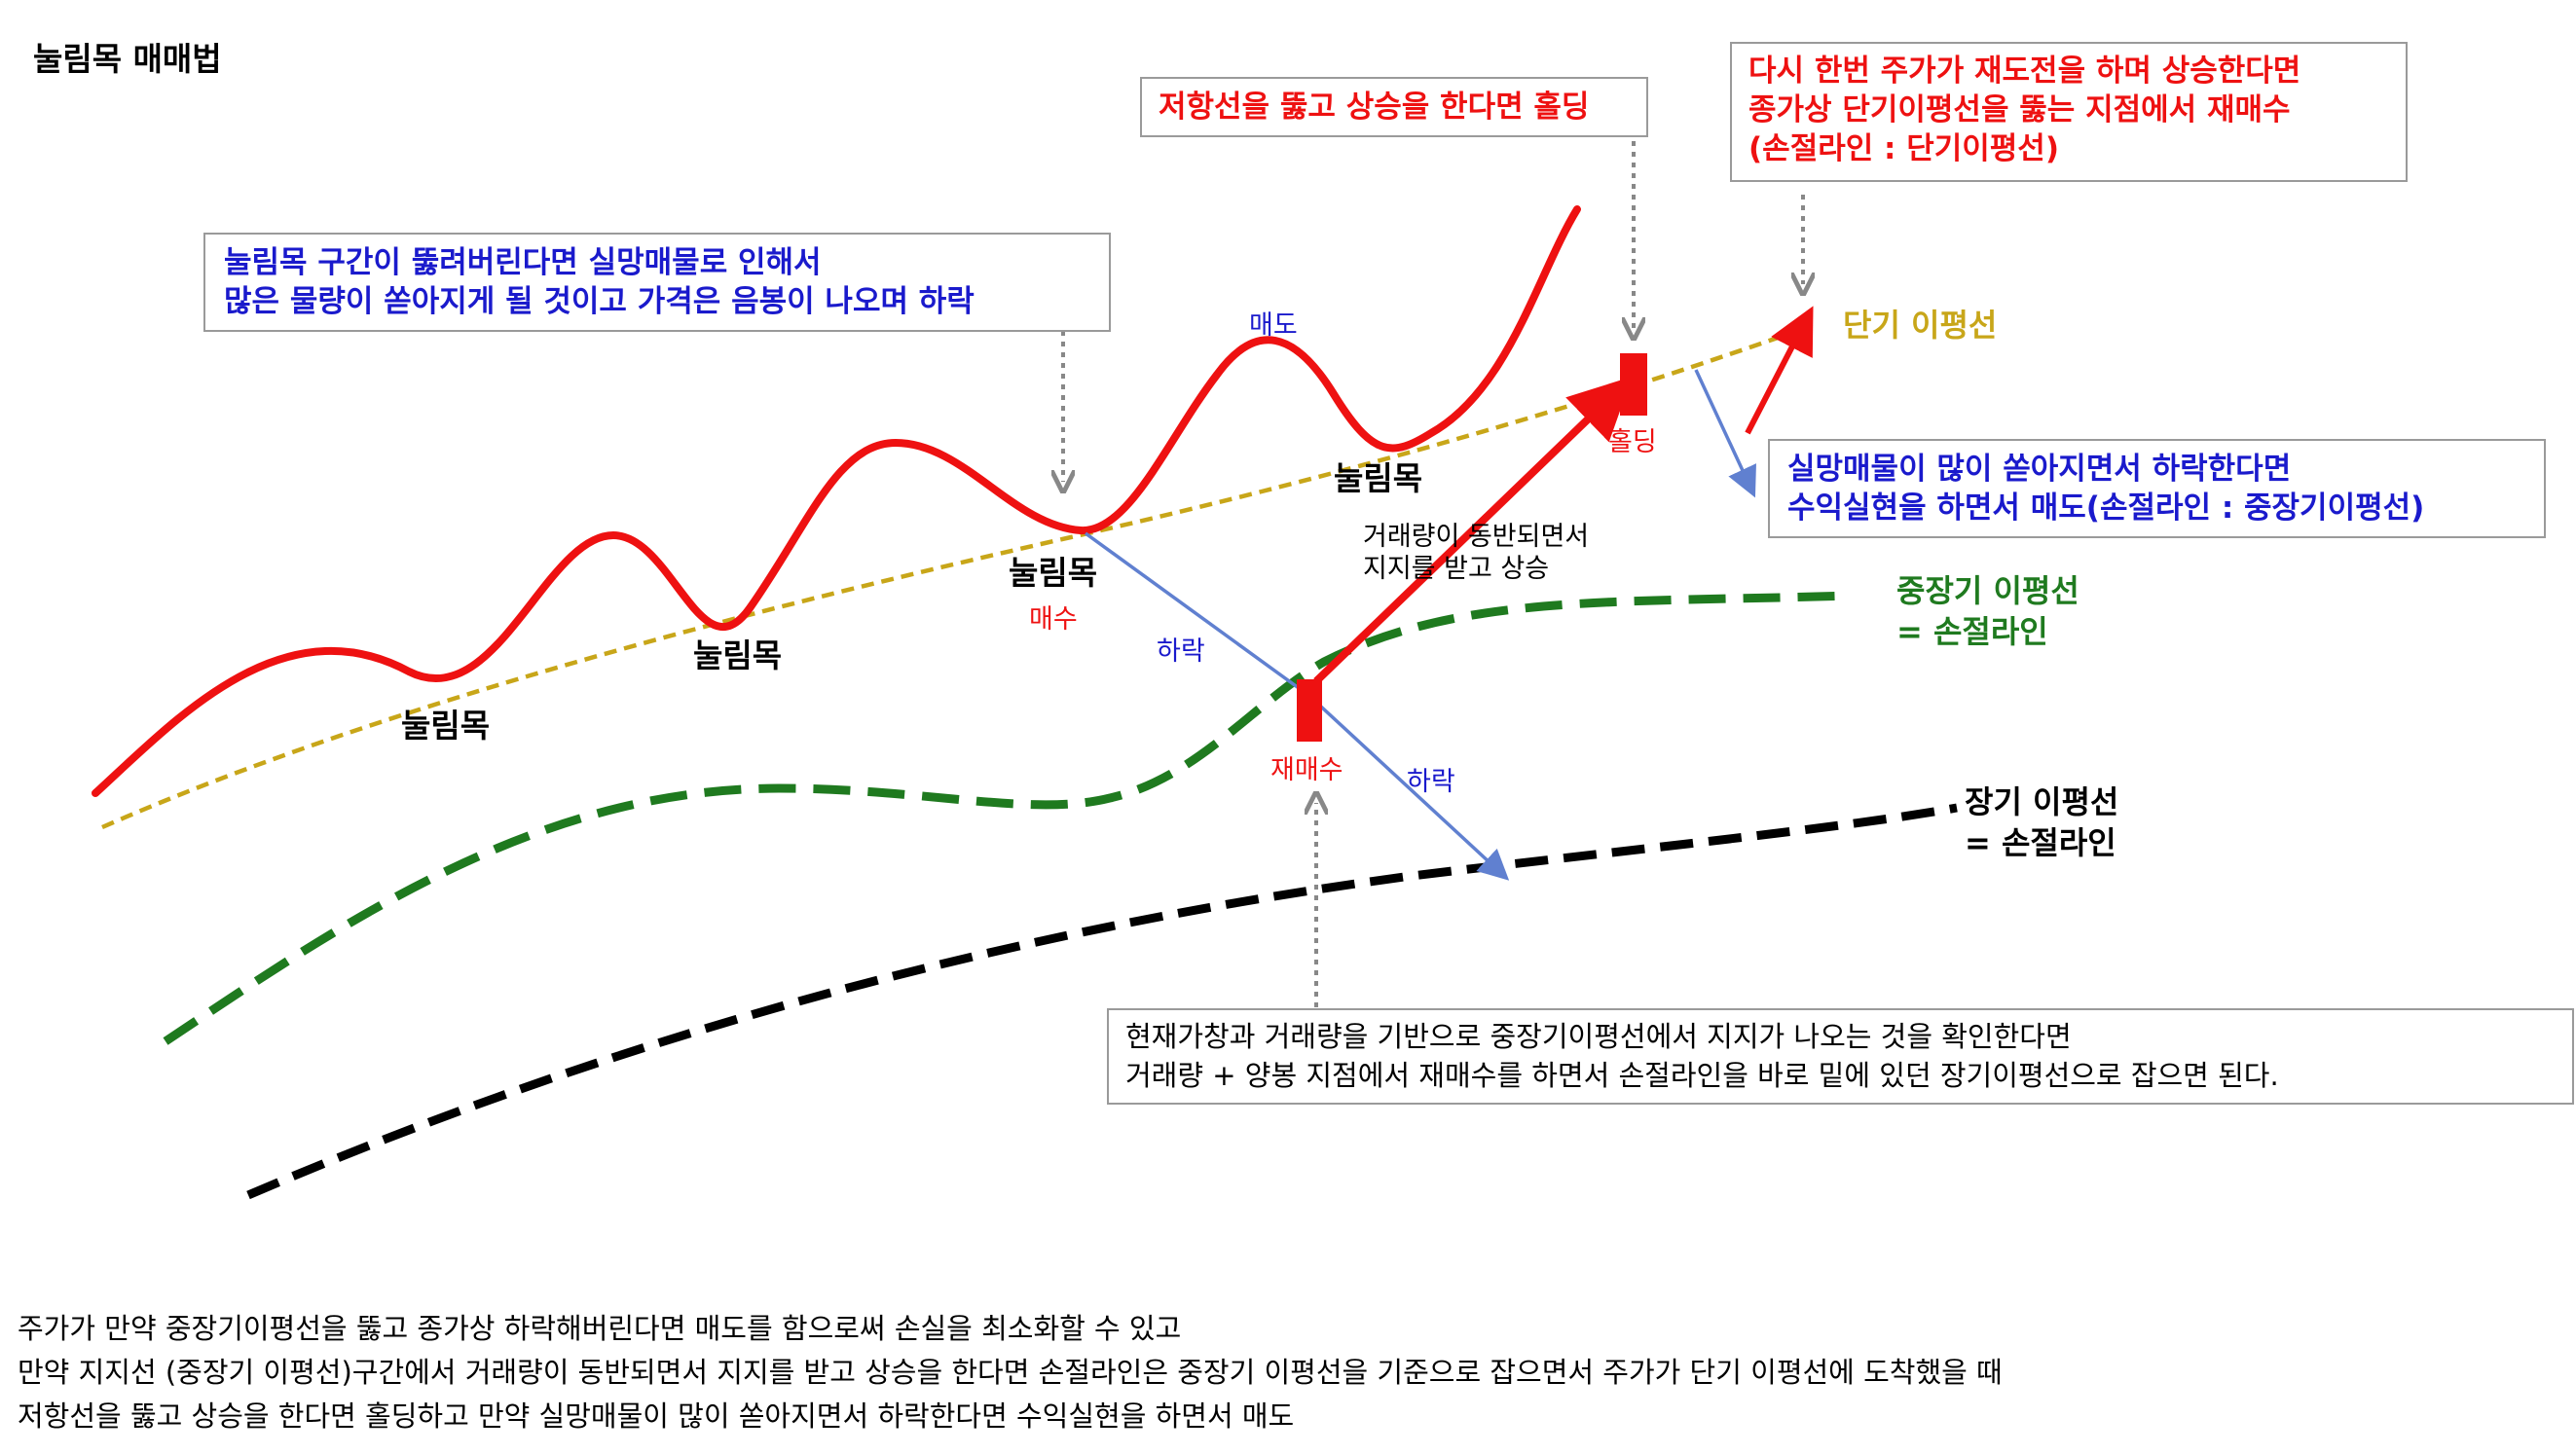 The width and height of the screenshot is (2576, 1454). What do you see at coordinates (1273, 325) in the screenshot?
I see `sell-label: 매도` at bounding box center [1273, 325].